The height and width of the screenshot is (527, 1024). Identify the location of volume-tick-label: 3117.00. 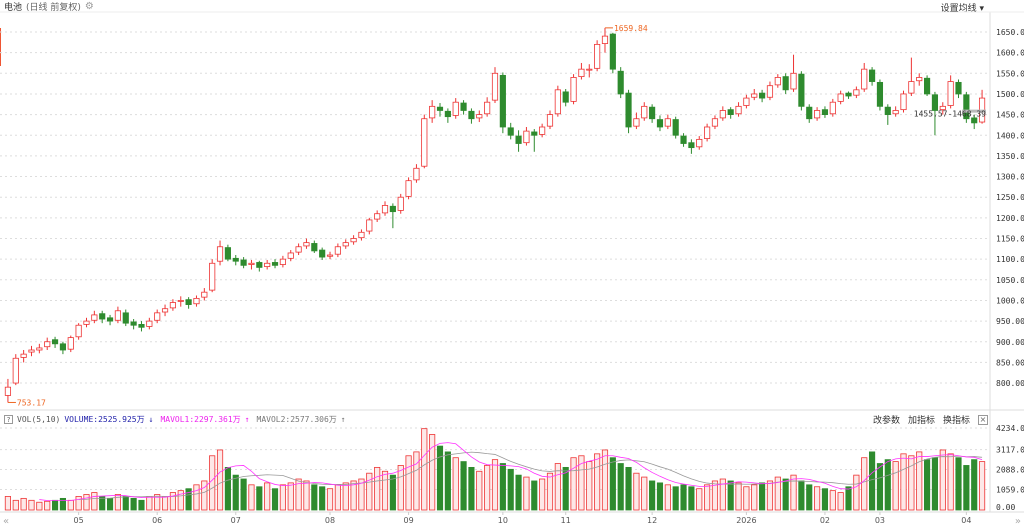
(1010, 450).